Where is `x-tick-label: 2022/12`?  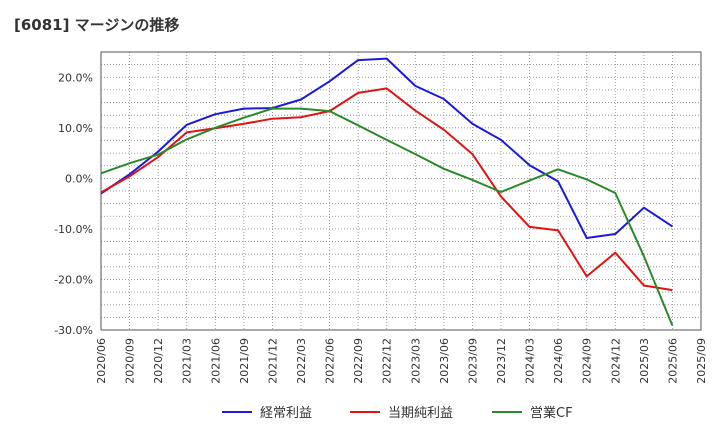
x-tick-label: 2022/12 is located at coordinates (387, 361).